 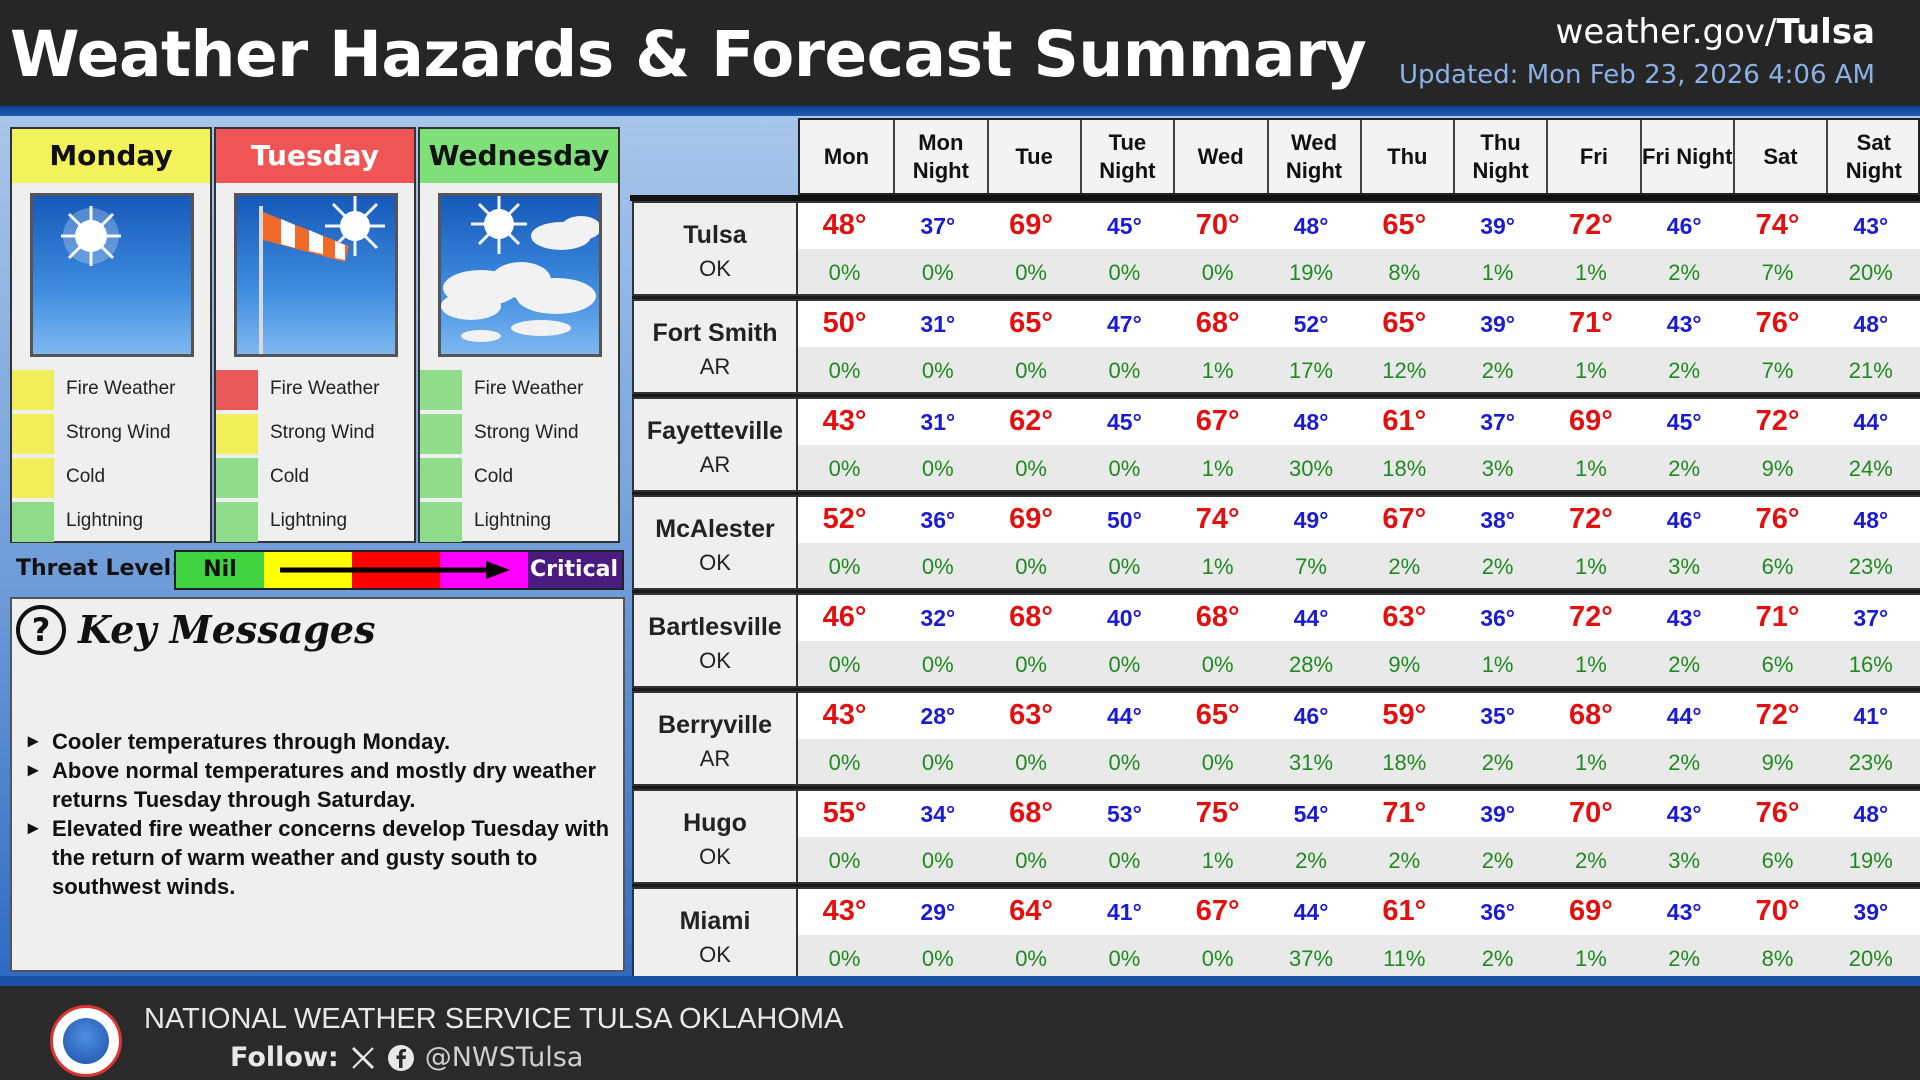 What do you see at coordinates (844, 323) in the screenshot?
I see `high-temp: 50°` at bounding box center [844, 323].